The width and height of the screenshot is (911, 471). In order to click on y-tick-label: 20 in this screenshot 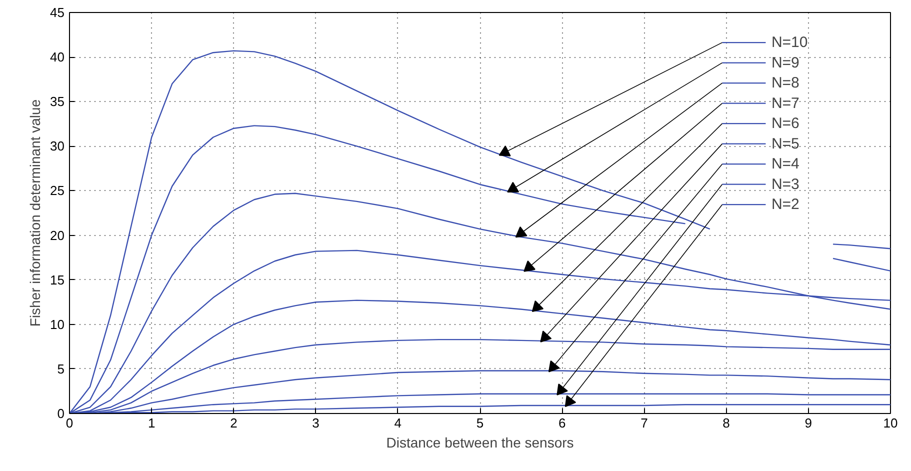, I will do `click(57, 235)`.